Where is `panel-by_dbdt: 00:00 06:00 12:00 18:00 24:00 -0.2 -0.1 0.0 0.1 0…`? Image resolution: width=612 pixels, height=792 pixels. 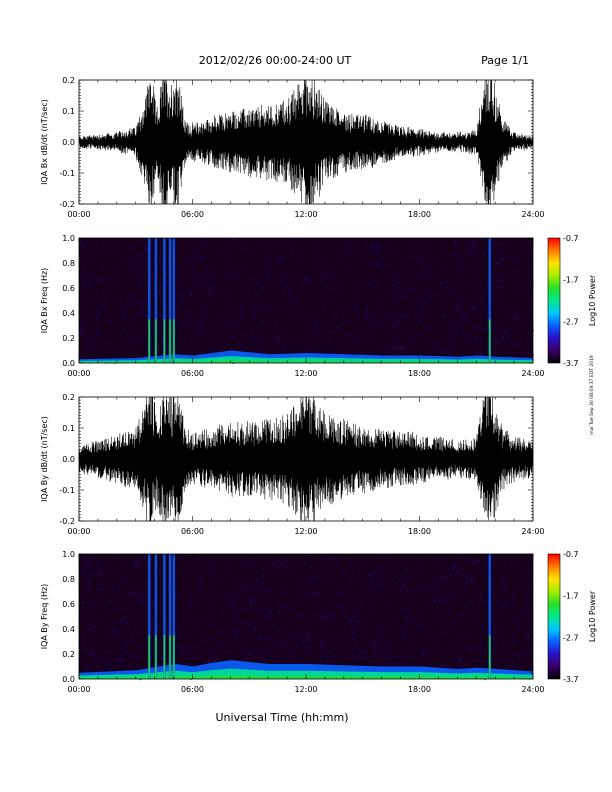
panel-by_dbdt: 00:00 06:00 12:00 18:00 24:00 -0.2 -0.1 0.0 0.1 0… is located at coordinates (292, 464).